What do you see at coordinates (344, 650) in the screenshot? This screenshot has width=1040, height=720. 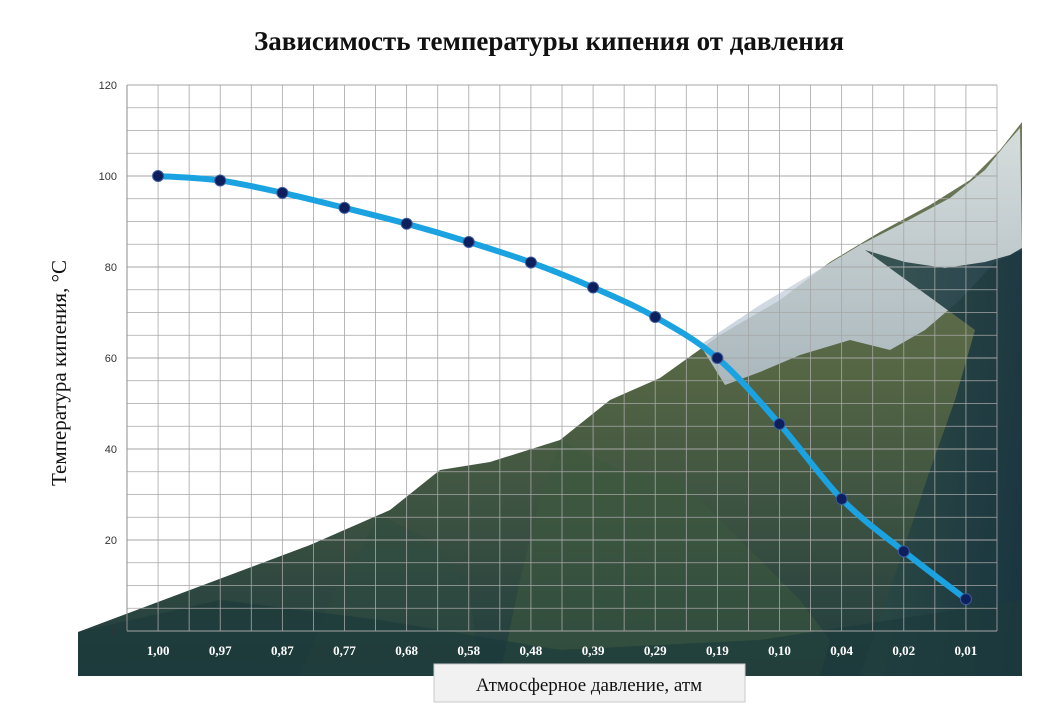 I see `x-tick-label: 0,77` at bounding box center [344, 650].